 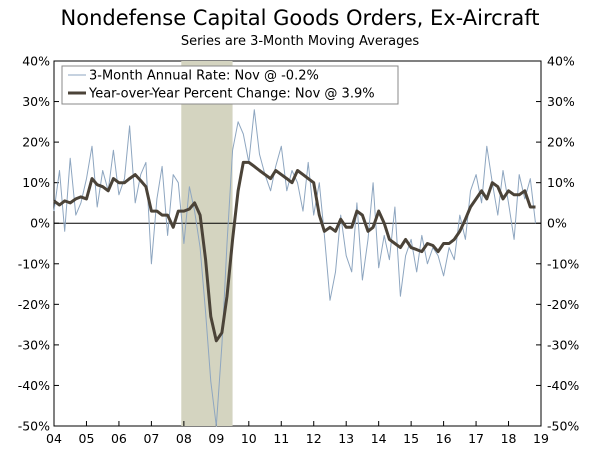 I want to click on legend-box, so click(x=230, y=85).